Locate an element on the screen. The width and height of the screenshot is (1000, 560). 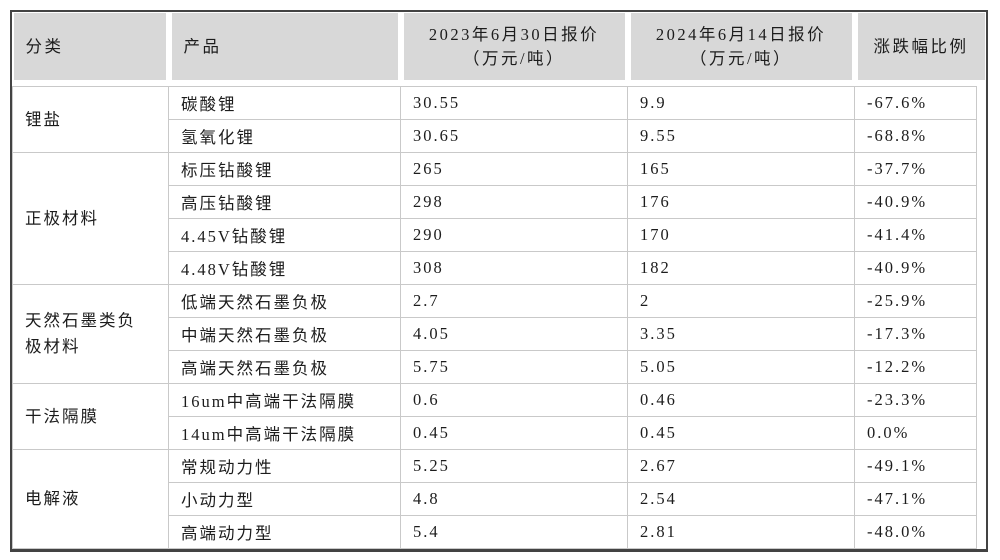
header-price-2024-unit: （万元/吨） is located at coordinates (741, 58).